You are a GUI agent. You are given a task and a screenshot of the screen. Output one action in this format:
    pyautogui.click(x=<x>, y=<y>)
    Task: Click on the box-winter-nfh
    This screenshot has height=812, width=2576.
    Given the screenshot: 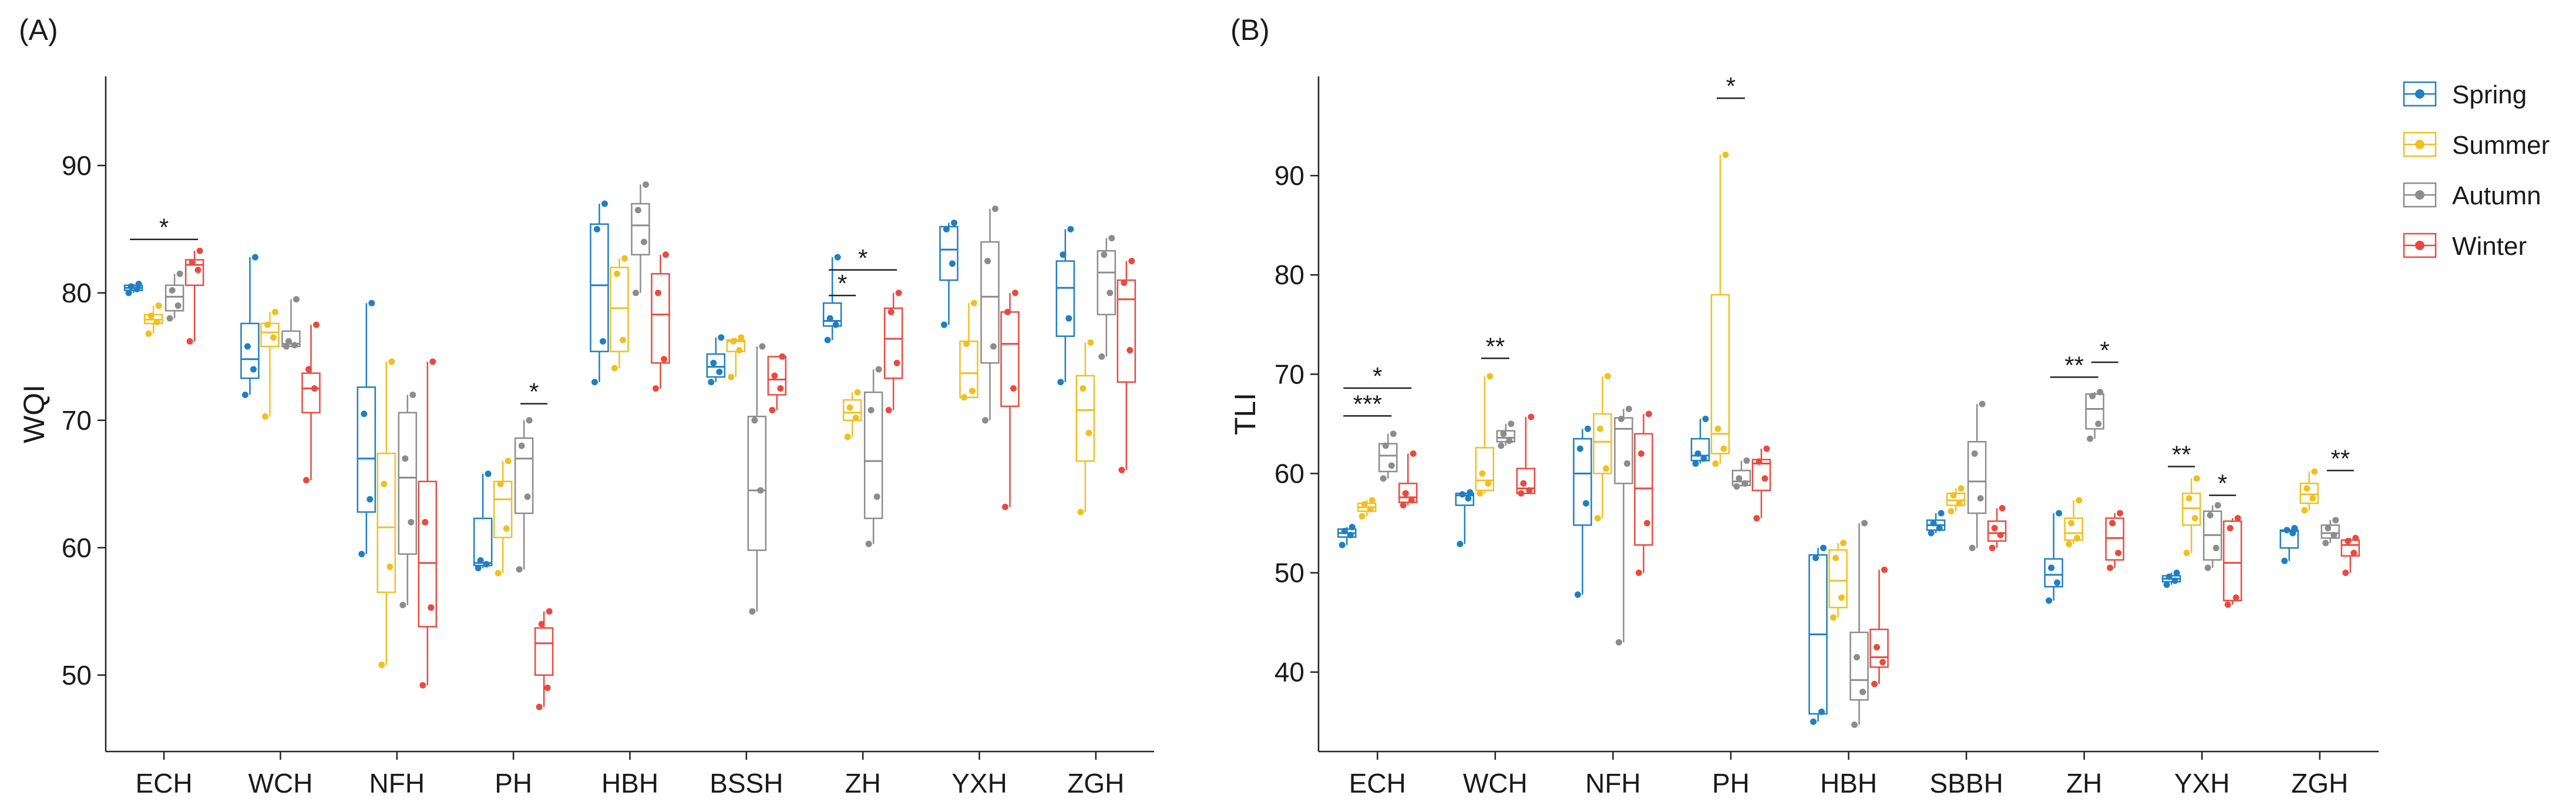 What is the action you would take?
    pyautogui.click(x=1643, y=493)
    